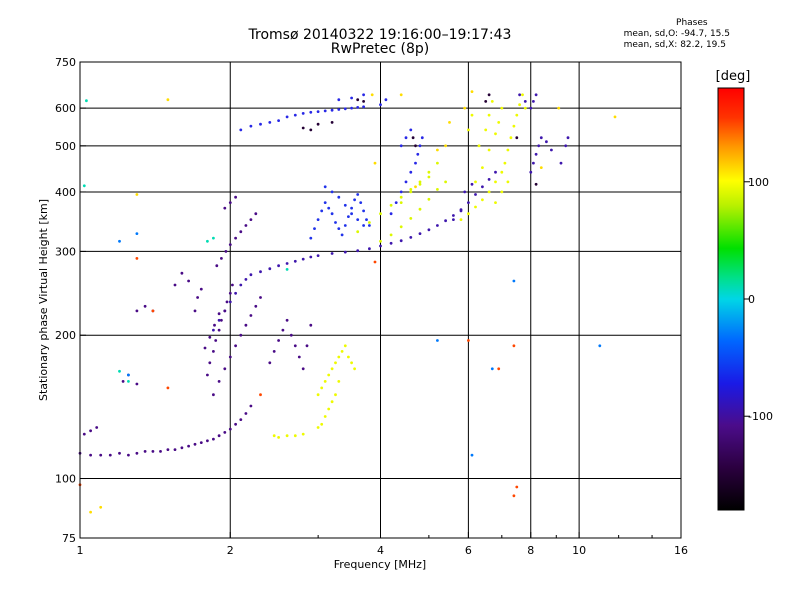 The width and height of the screenshot is (800, 600). Describe the element at coordinates (230, 550) in the screenshot. I see `x-tick-label: 2` at that location.